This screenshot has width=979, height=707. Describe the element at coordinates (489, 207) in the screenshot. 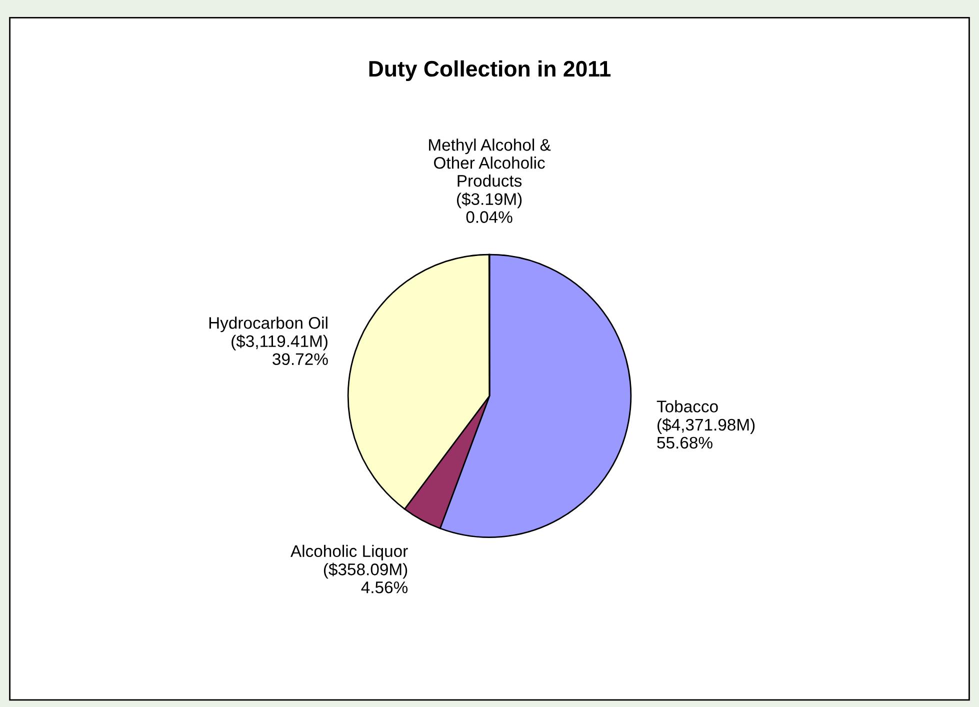

I see `data-label: ($3.19M) 0.04%` at that location.